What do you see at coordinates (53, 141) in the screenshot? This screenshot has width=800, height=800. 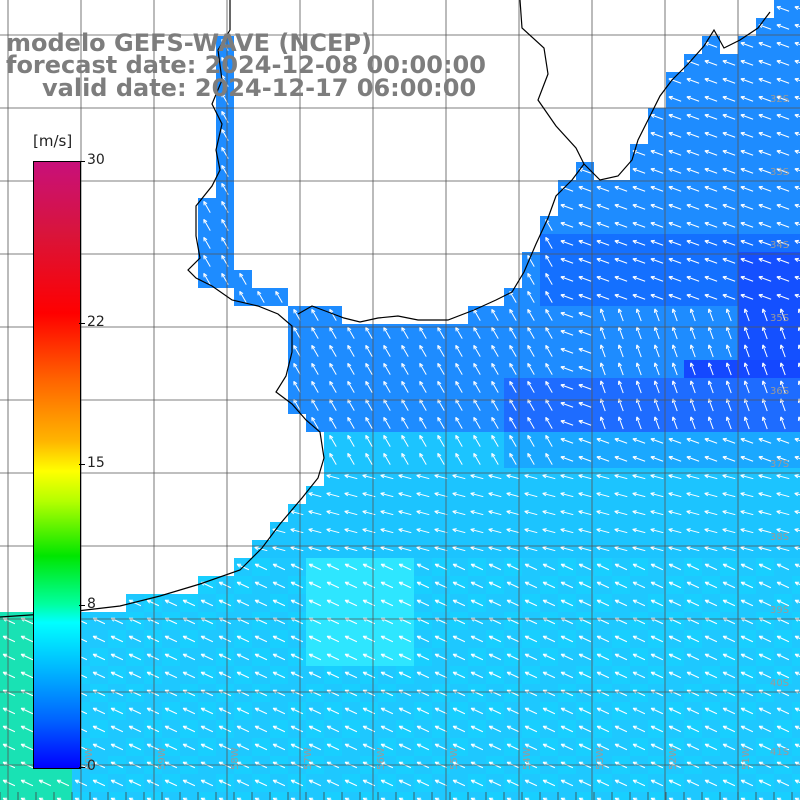 I see `colorbar-unit: [m/s]` at bounding box center [53, 141].